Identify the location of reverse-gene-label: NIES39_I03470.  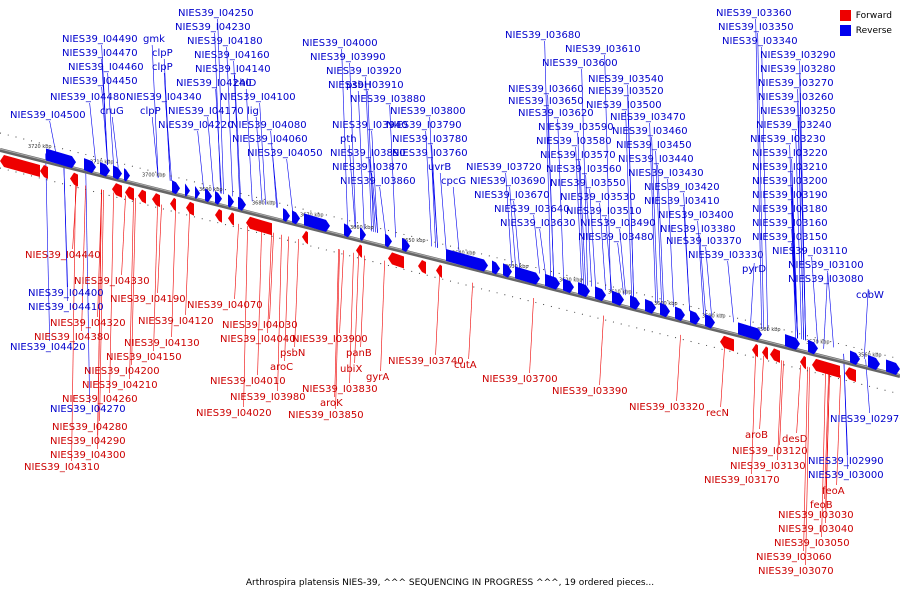
(648, 117).